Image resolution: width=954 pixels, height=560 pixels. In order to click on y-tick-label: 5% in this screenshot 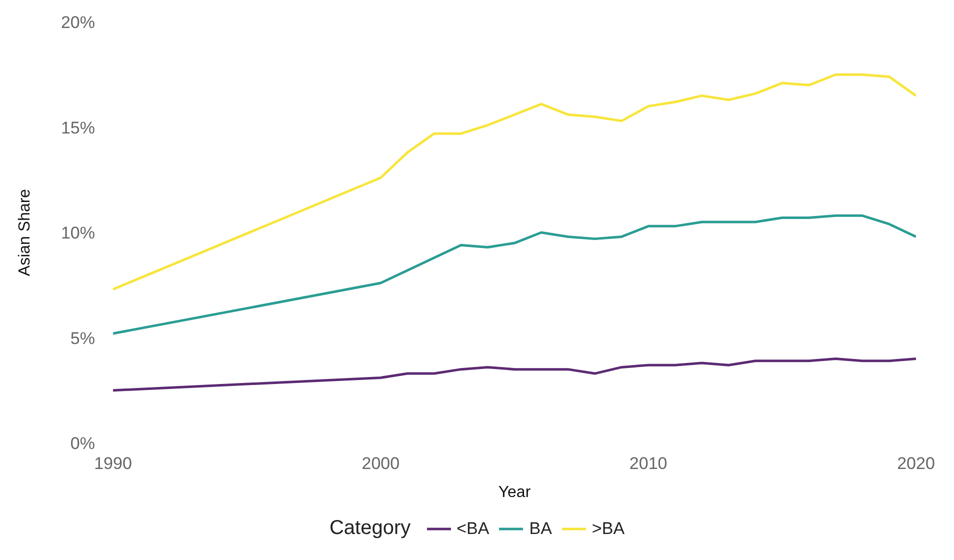, I will do `click(82, 338)`.